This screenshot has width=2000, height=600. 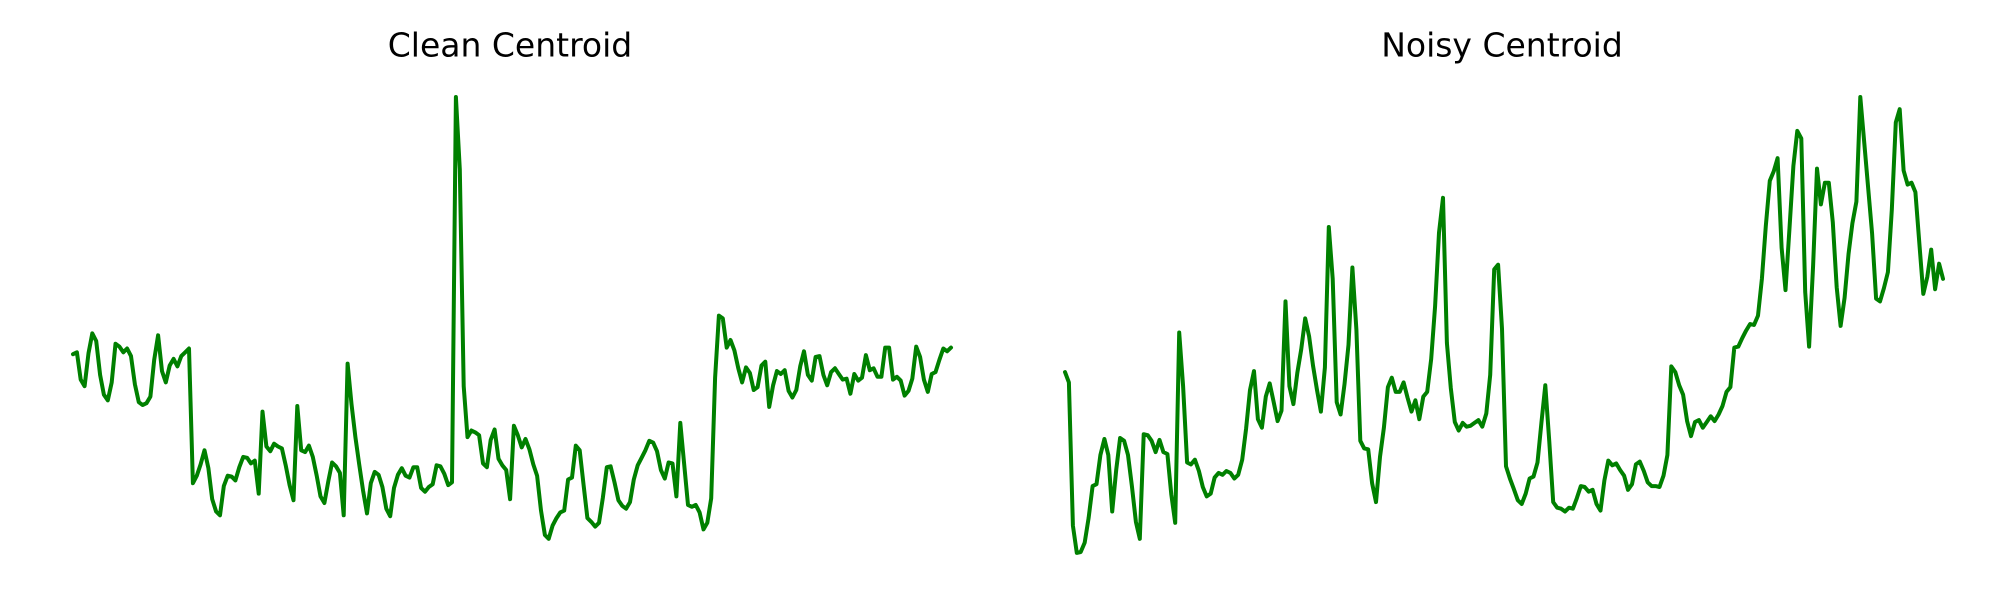 What do you see at coordinates (1502, 45) in the screenshot?
I see `chart-title: Noisy Centroid` at bounding box center [1502, 45].